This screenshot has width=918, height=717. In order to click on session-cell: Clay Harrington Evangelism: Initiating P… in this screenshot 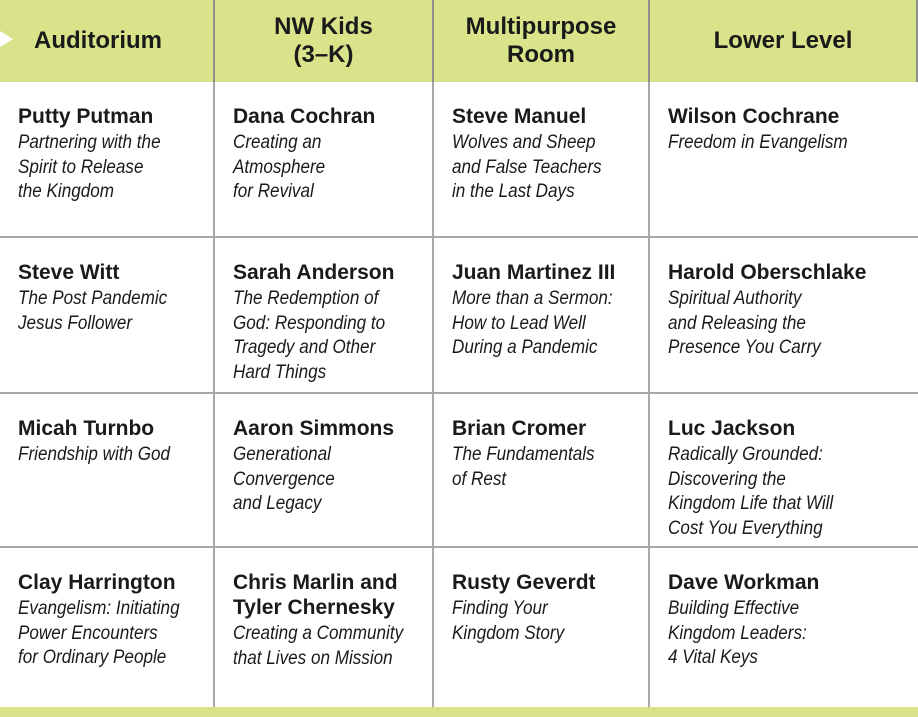, I will do `click(107, 627)`.